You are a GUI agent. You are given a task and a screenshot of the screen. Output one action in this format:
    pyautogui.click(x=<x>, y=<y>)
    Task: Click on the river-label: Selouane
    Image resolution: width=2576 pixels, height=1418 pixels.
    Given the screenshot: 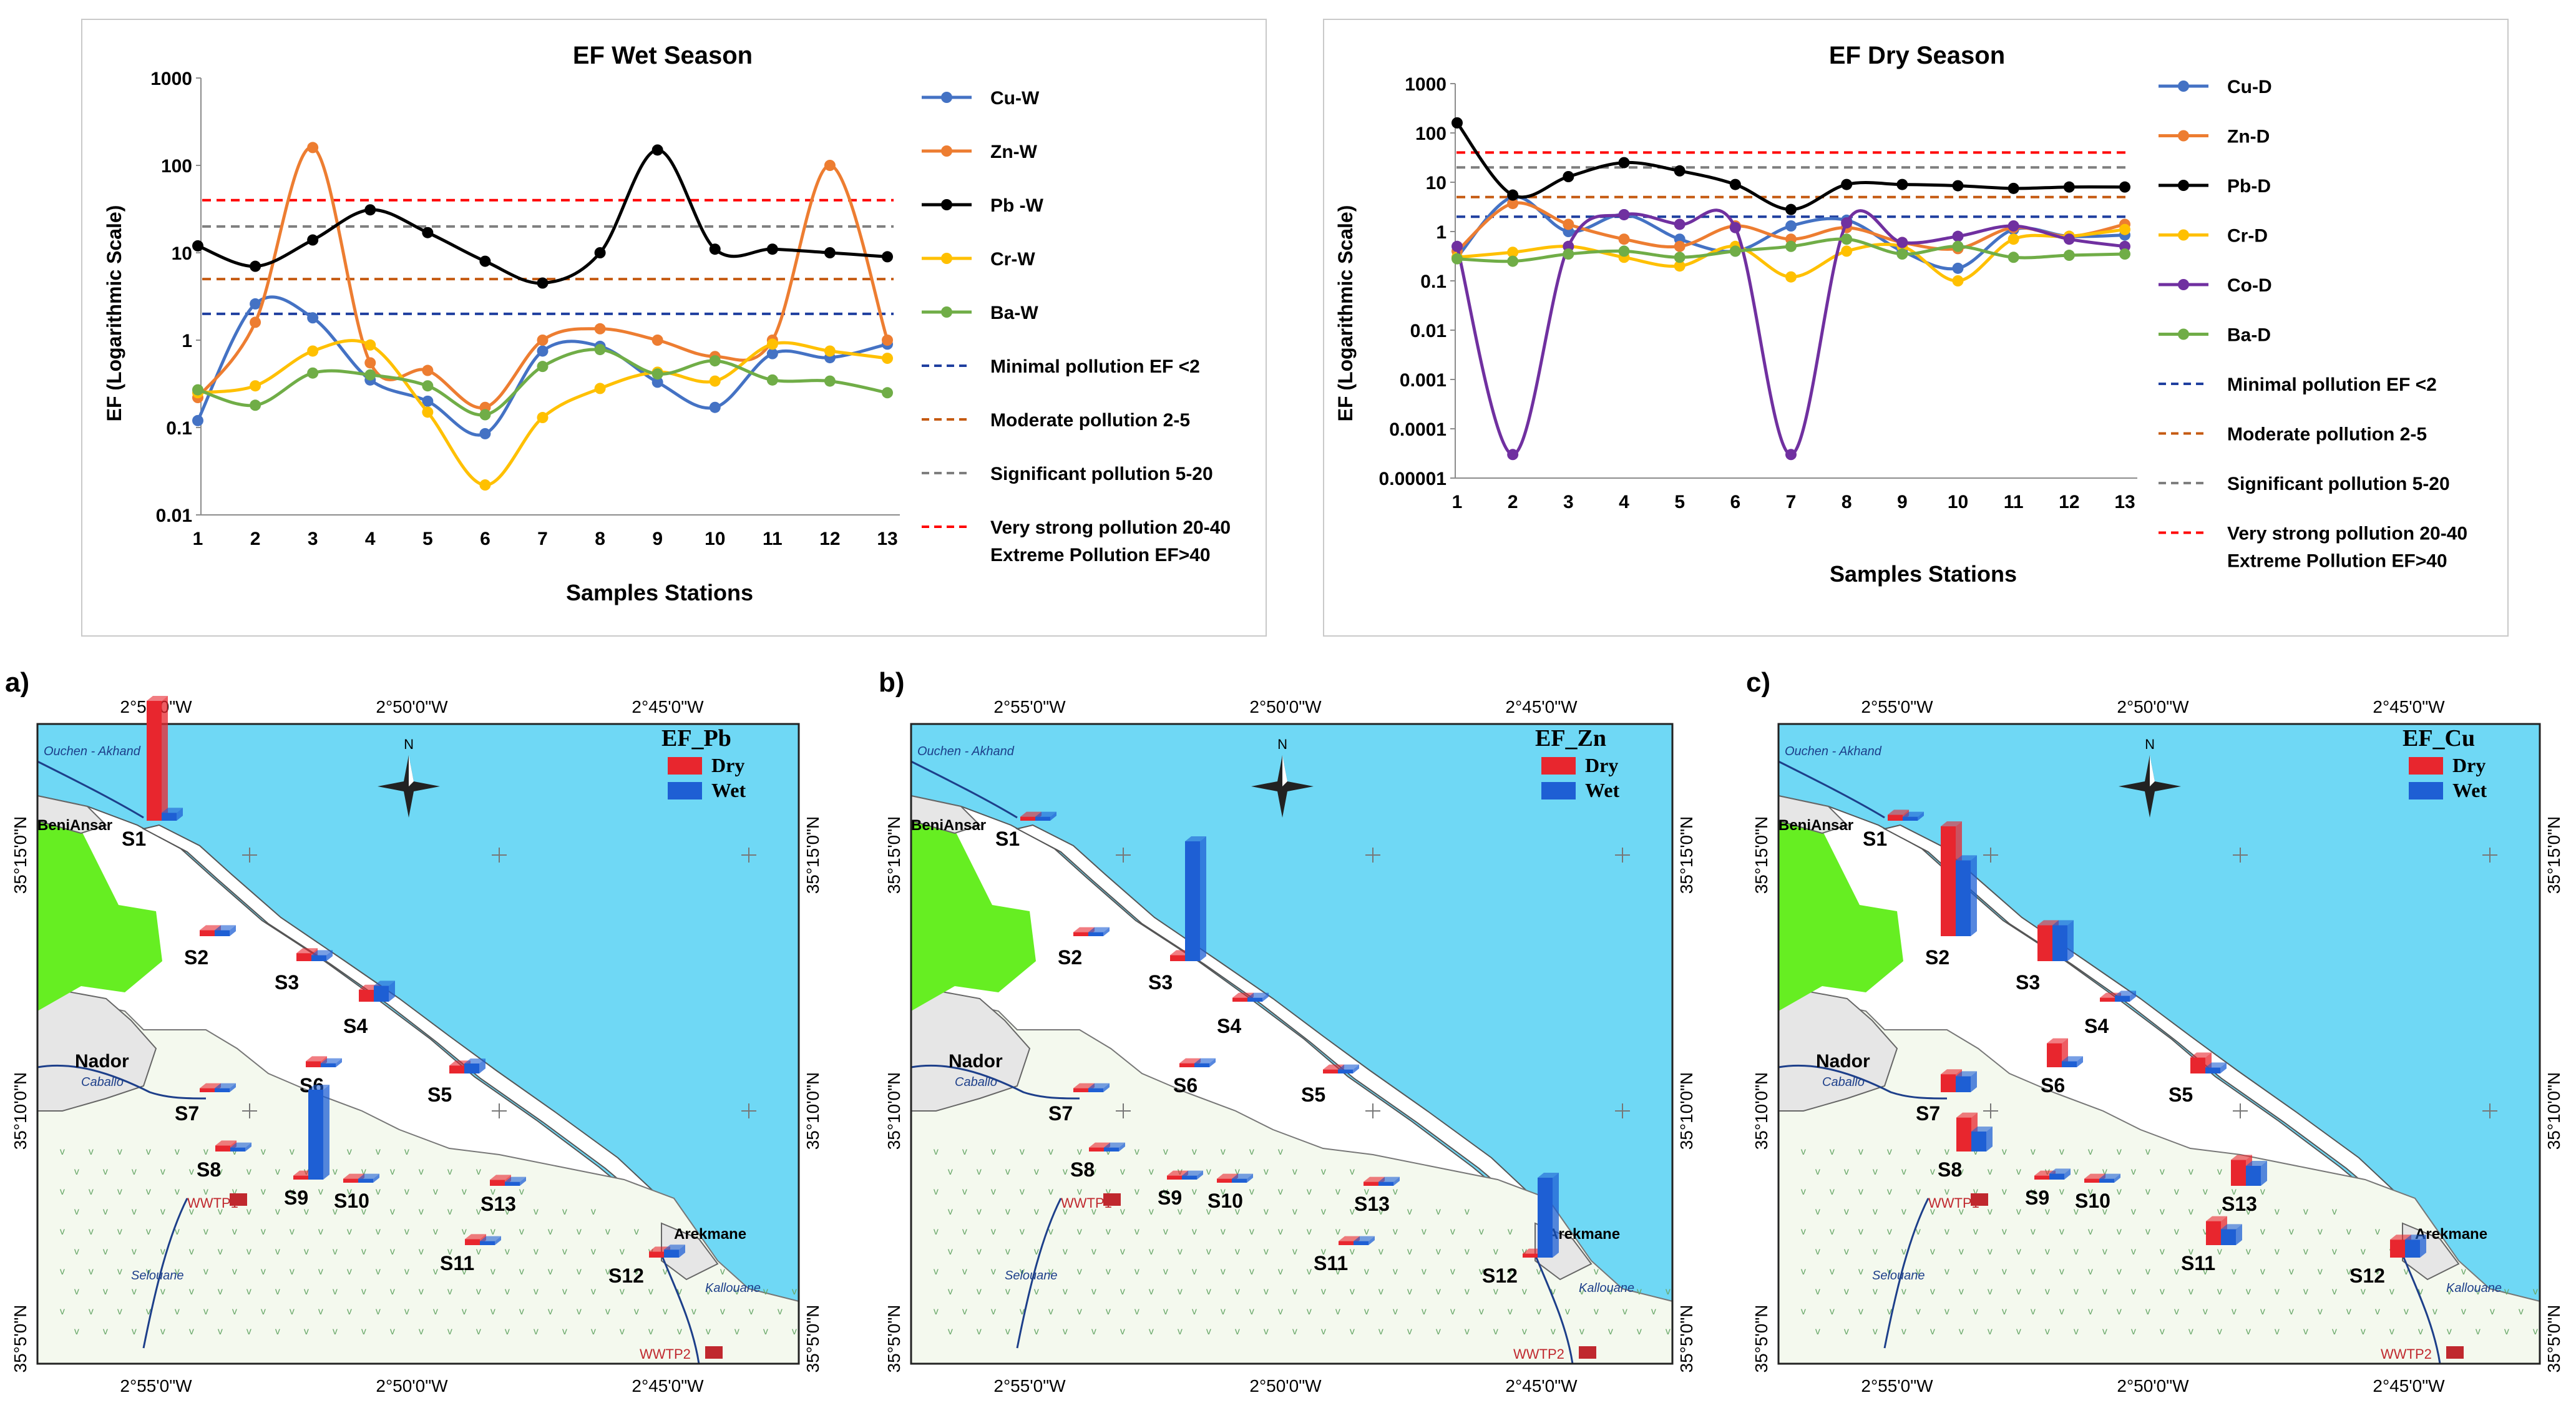 What is the action you would take?
    pyautogui.click(x=157, y=1276)
    